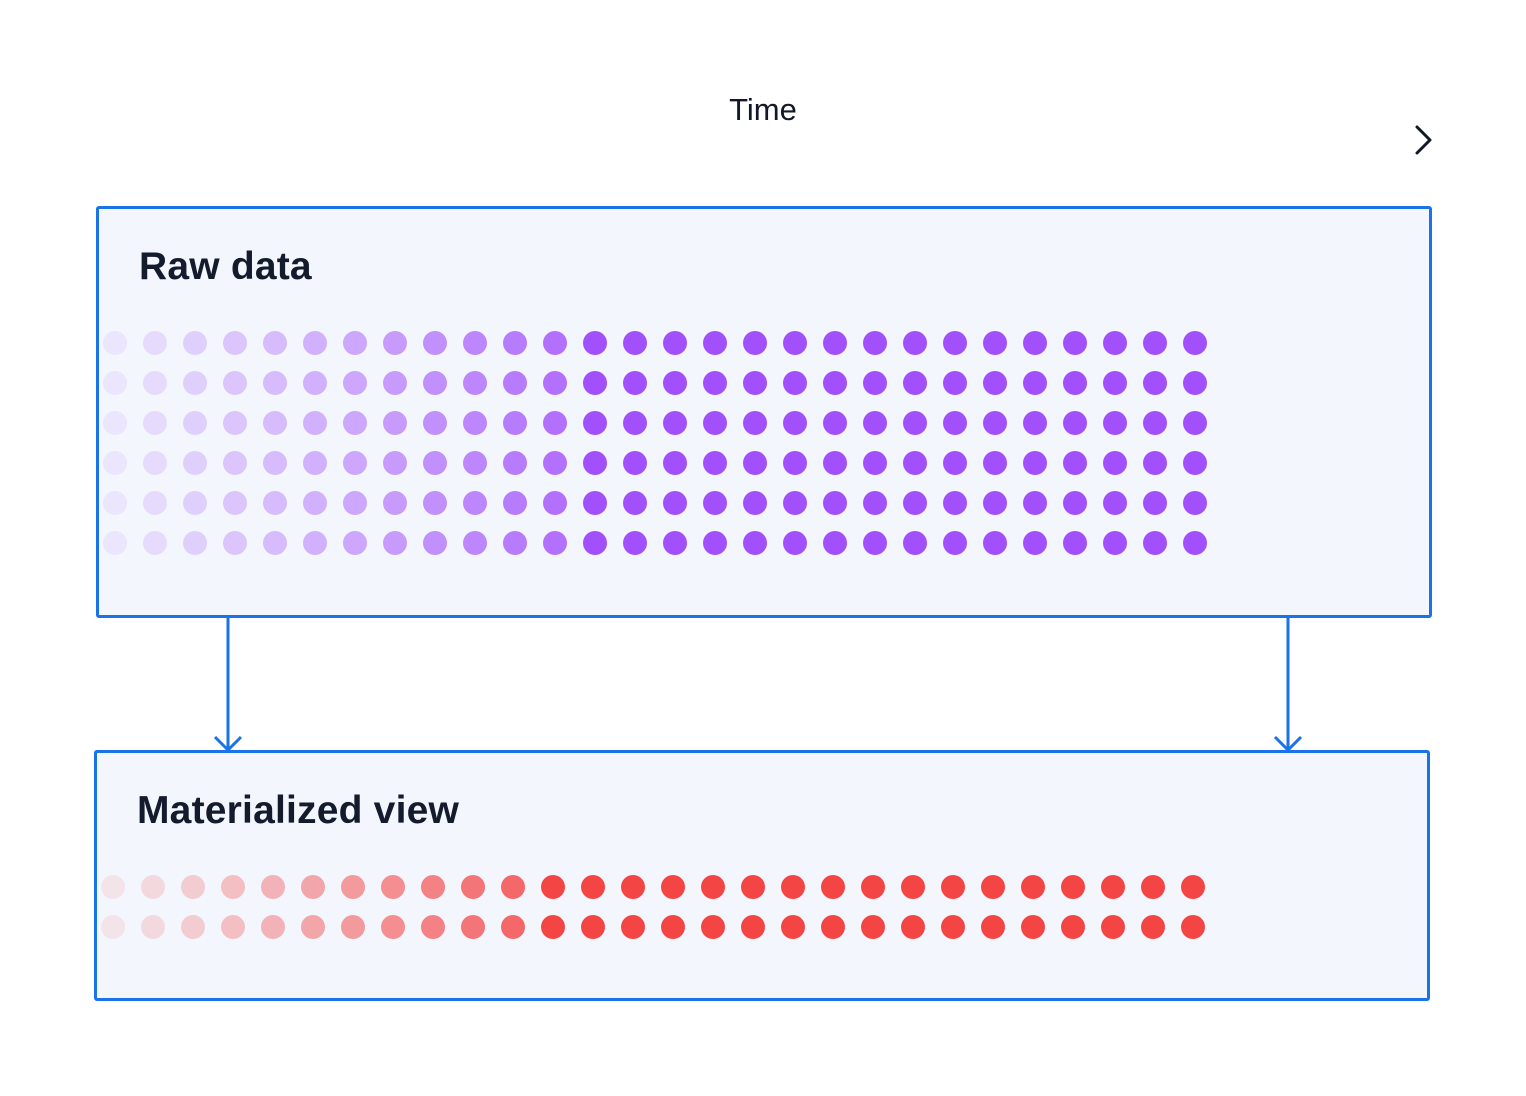 The width and height of the screenshot is (1526, 1096). I want to click on right-arrow-head, so click(1288, 744).